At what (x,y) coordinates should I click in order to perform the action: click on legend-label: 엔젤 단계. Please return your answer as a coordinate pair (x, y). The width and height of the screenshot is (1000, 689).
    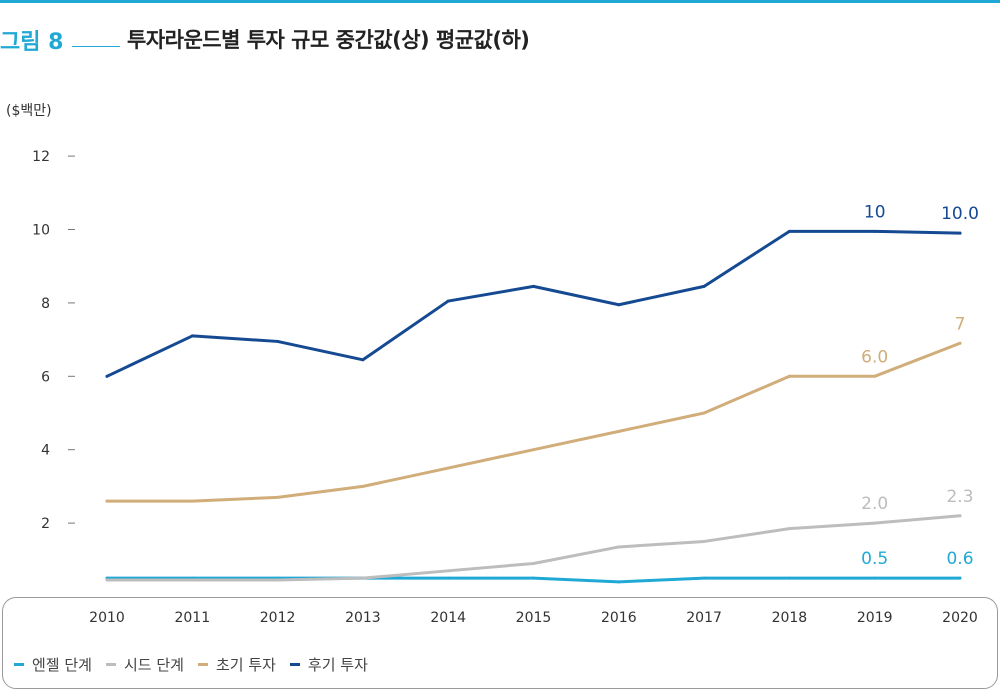
    Looking at the image, I should click on (62, 665).